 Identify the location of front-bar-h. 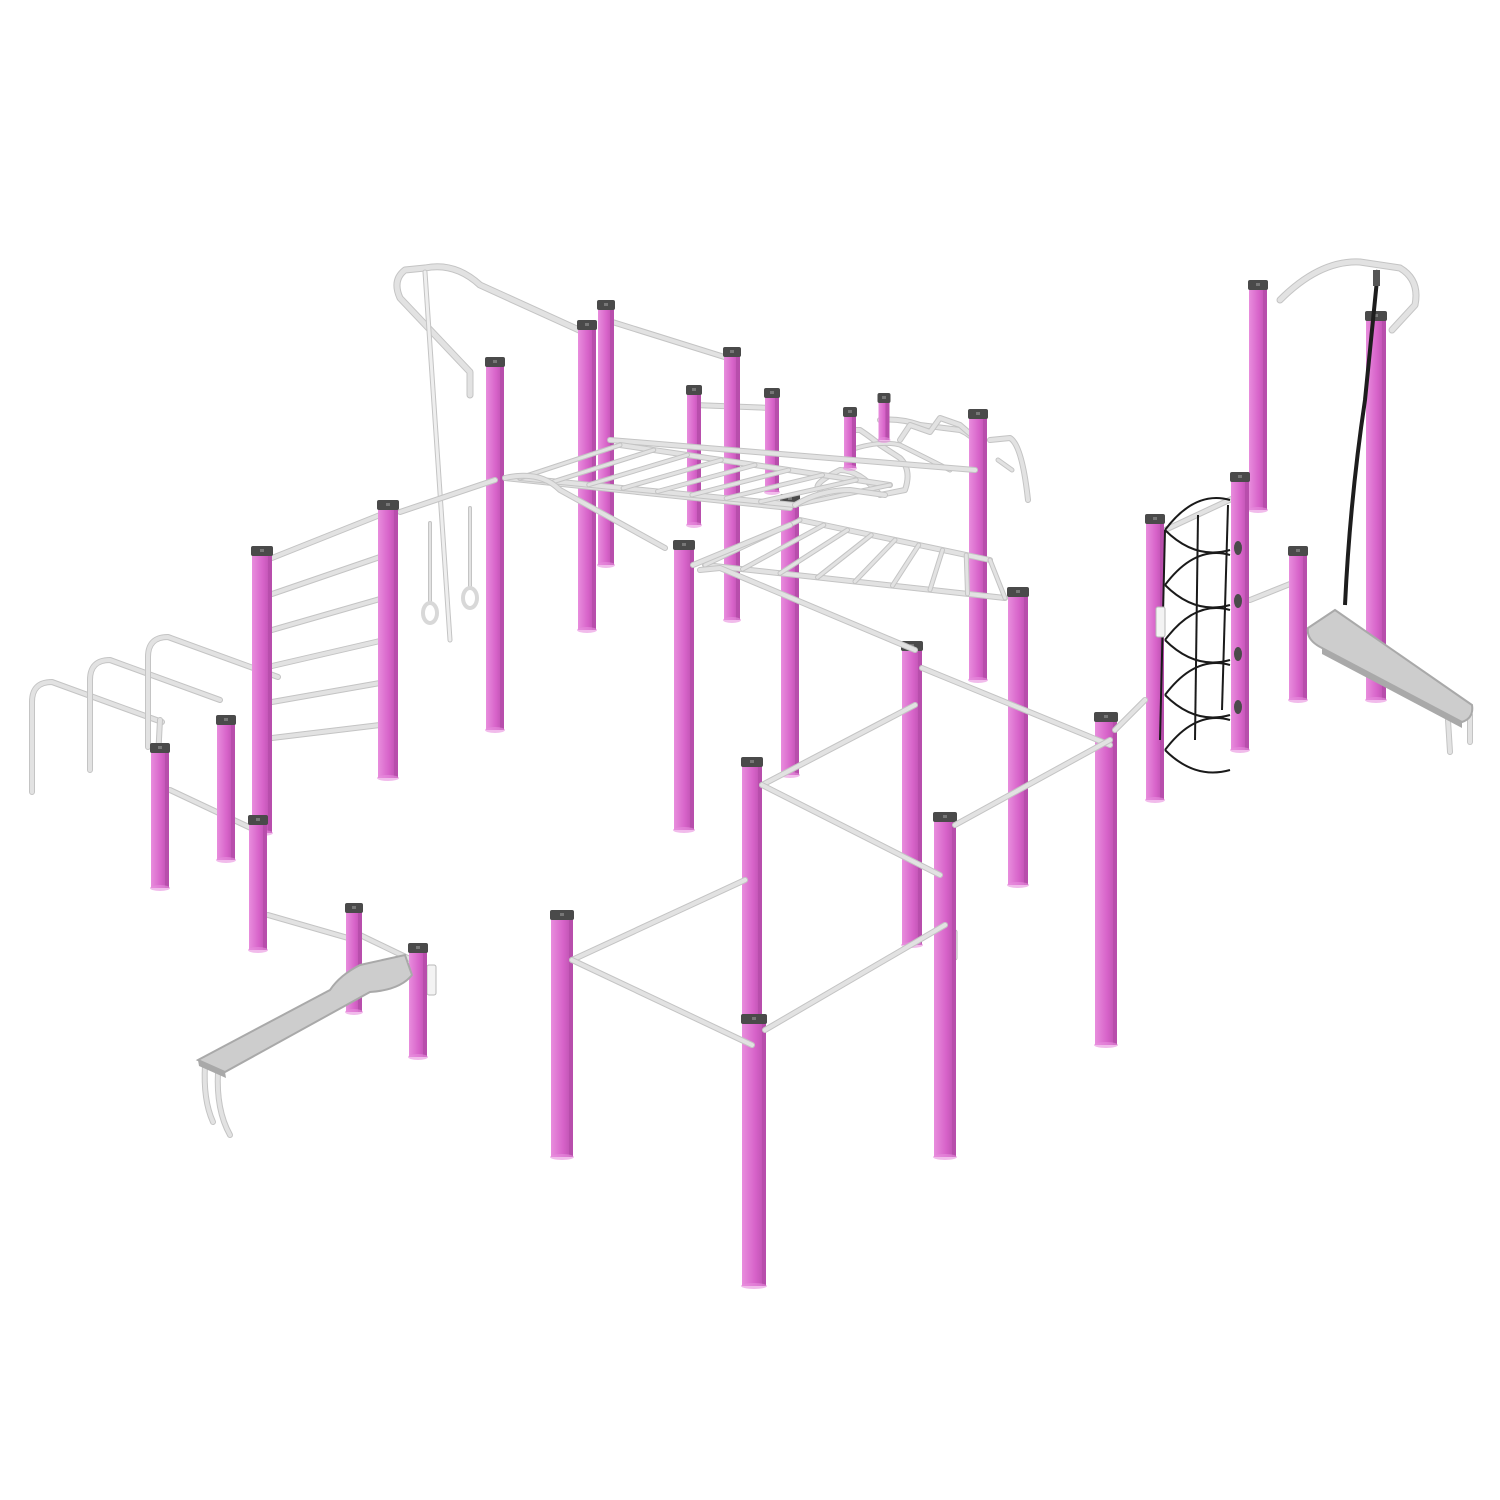
(855, 977).